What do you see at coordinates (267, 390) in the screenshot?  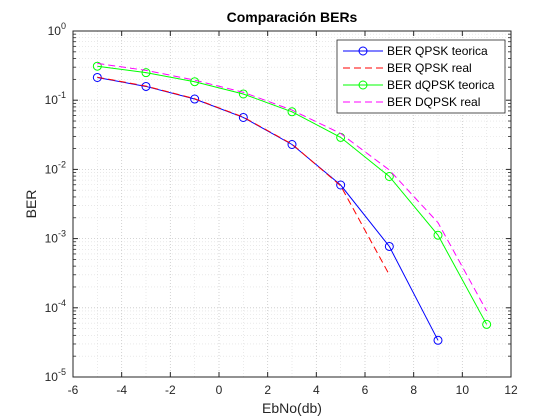 I see `x-tick-label: 2` at bounding box center [267, 390].